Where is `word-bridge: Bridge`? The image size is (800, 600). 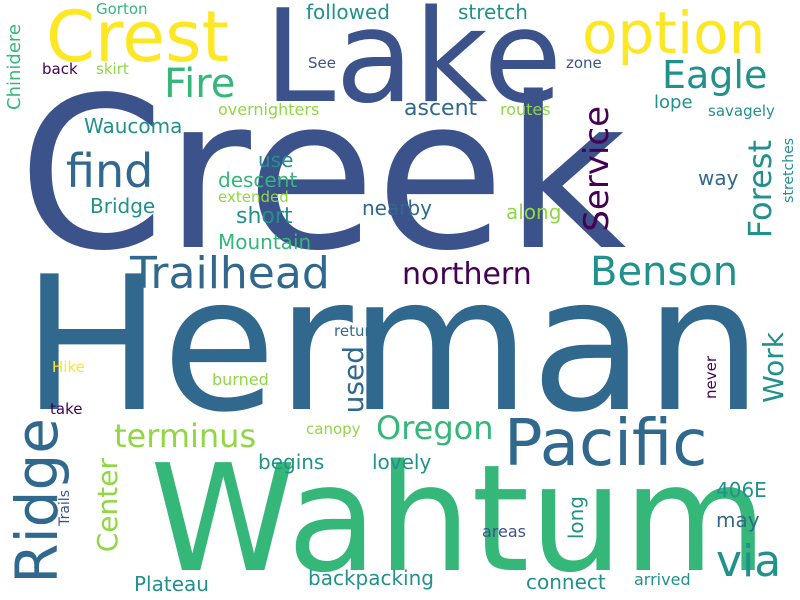
word-bridge: Bridge is located at coordinates (123, 206).